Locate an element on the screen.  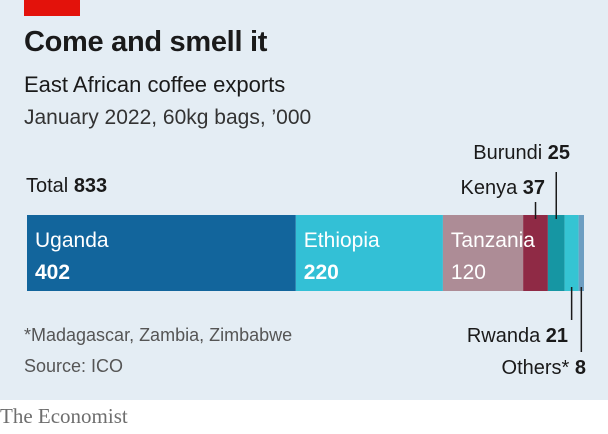
bar-label-tanzania: Tanzania is located at coordinates (493, 240).